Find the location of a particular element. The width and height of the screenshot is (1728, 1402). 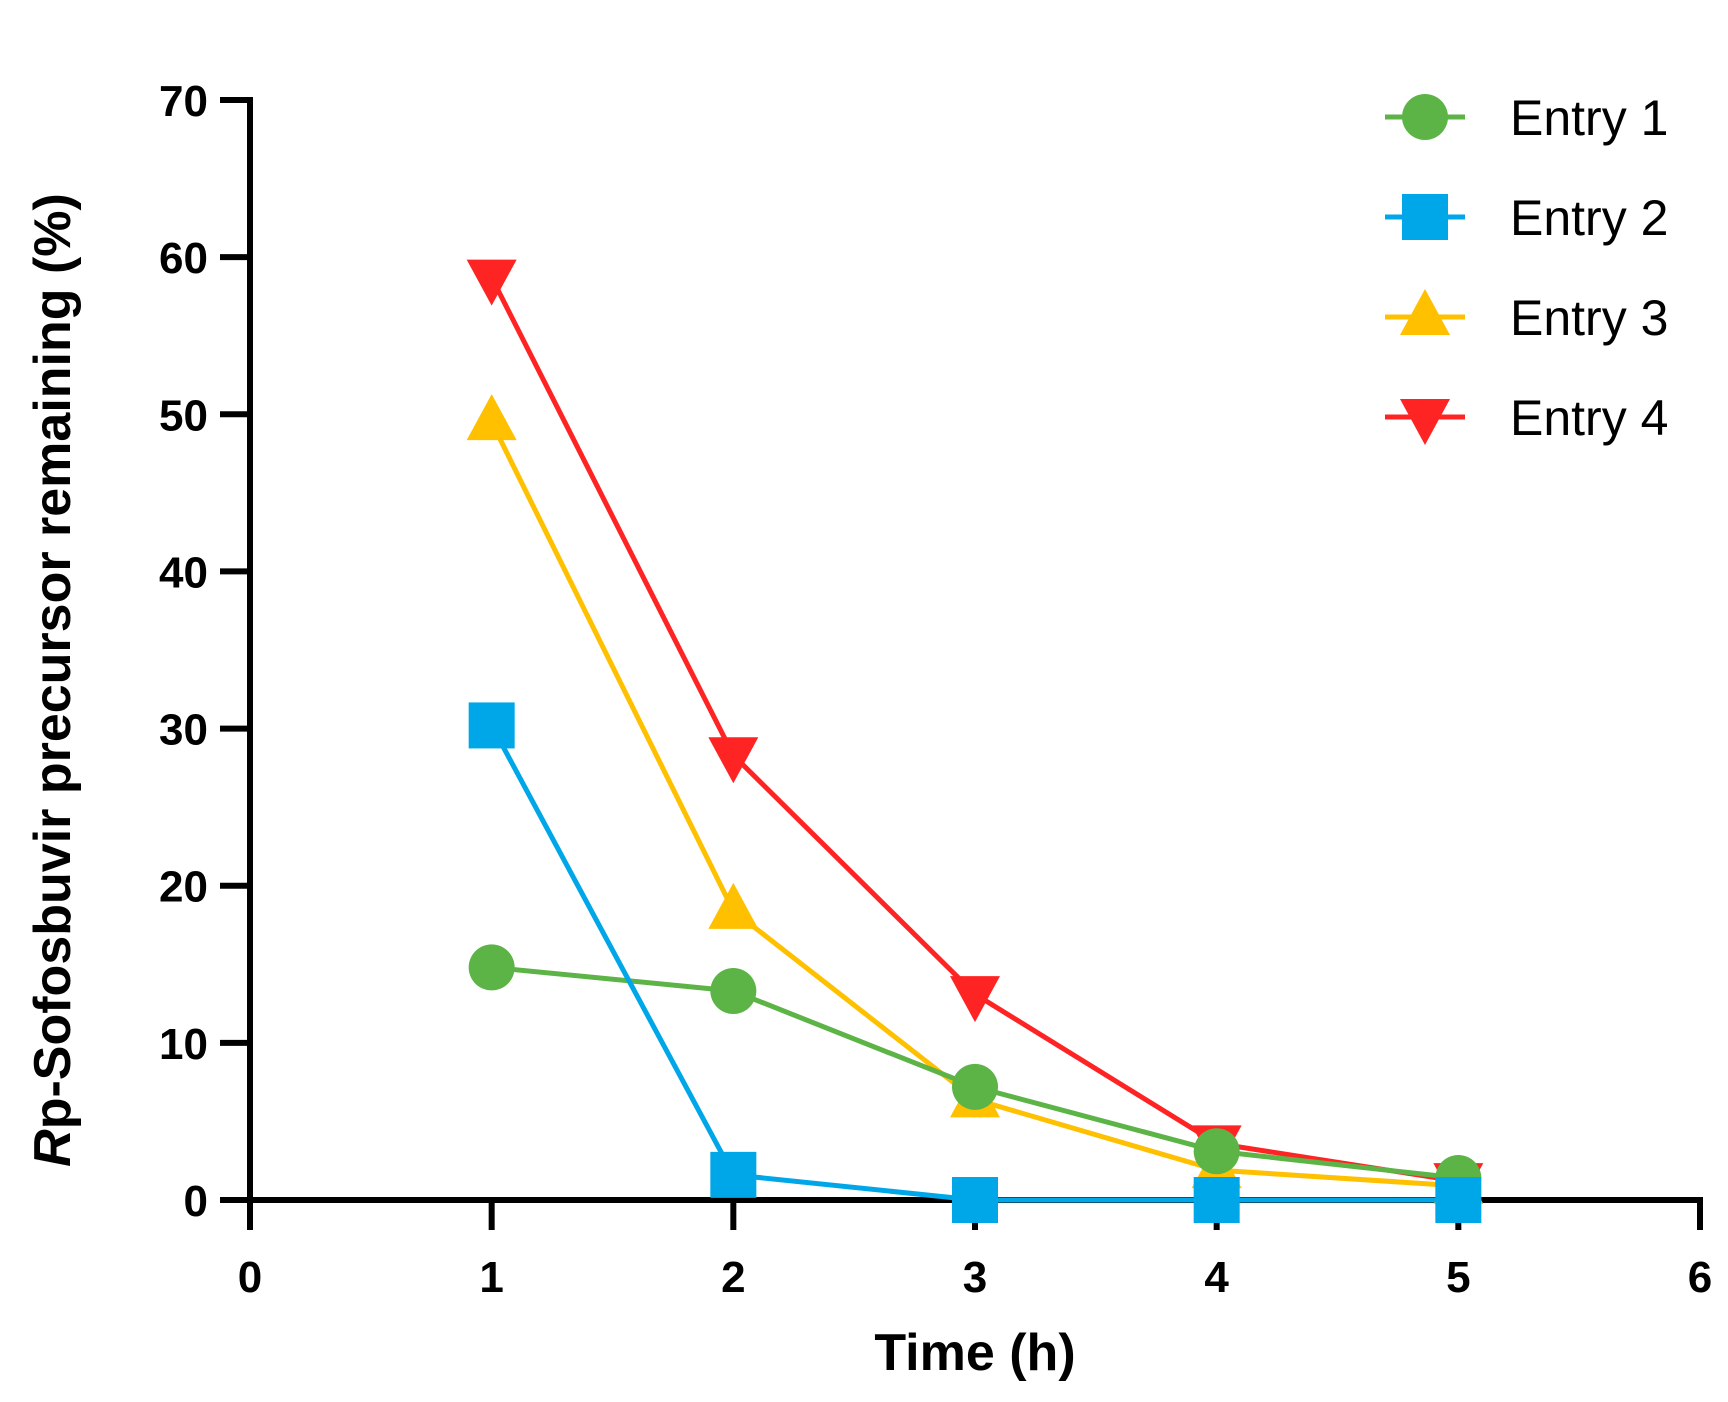

x-tick-label: 6 is located at coordinates (1700, 1277).